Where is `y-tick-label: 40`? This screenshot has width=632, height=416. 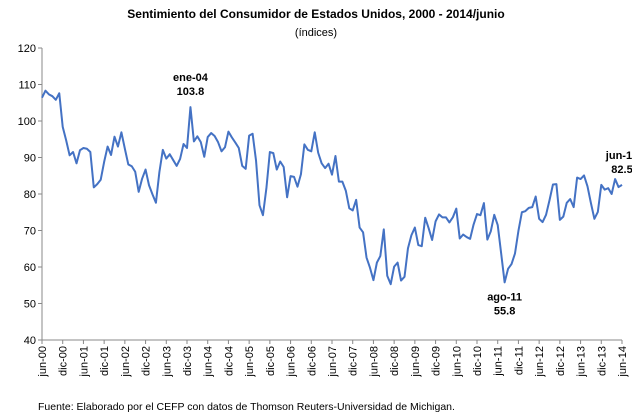 y-tick-label: 40 is located at coordinates (30, 341).